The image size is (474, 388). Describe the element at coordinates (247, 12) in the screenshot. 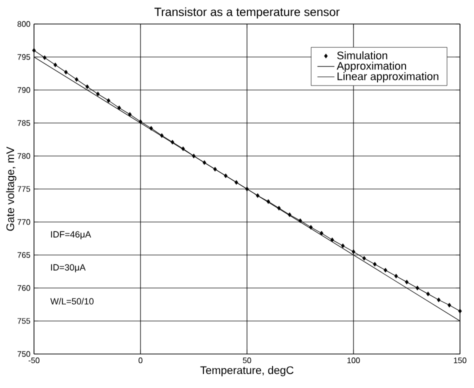

I see `chart-title: Transistor as a temperature sensor` at that location.